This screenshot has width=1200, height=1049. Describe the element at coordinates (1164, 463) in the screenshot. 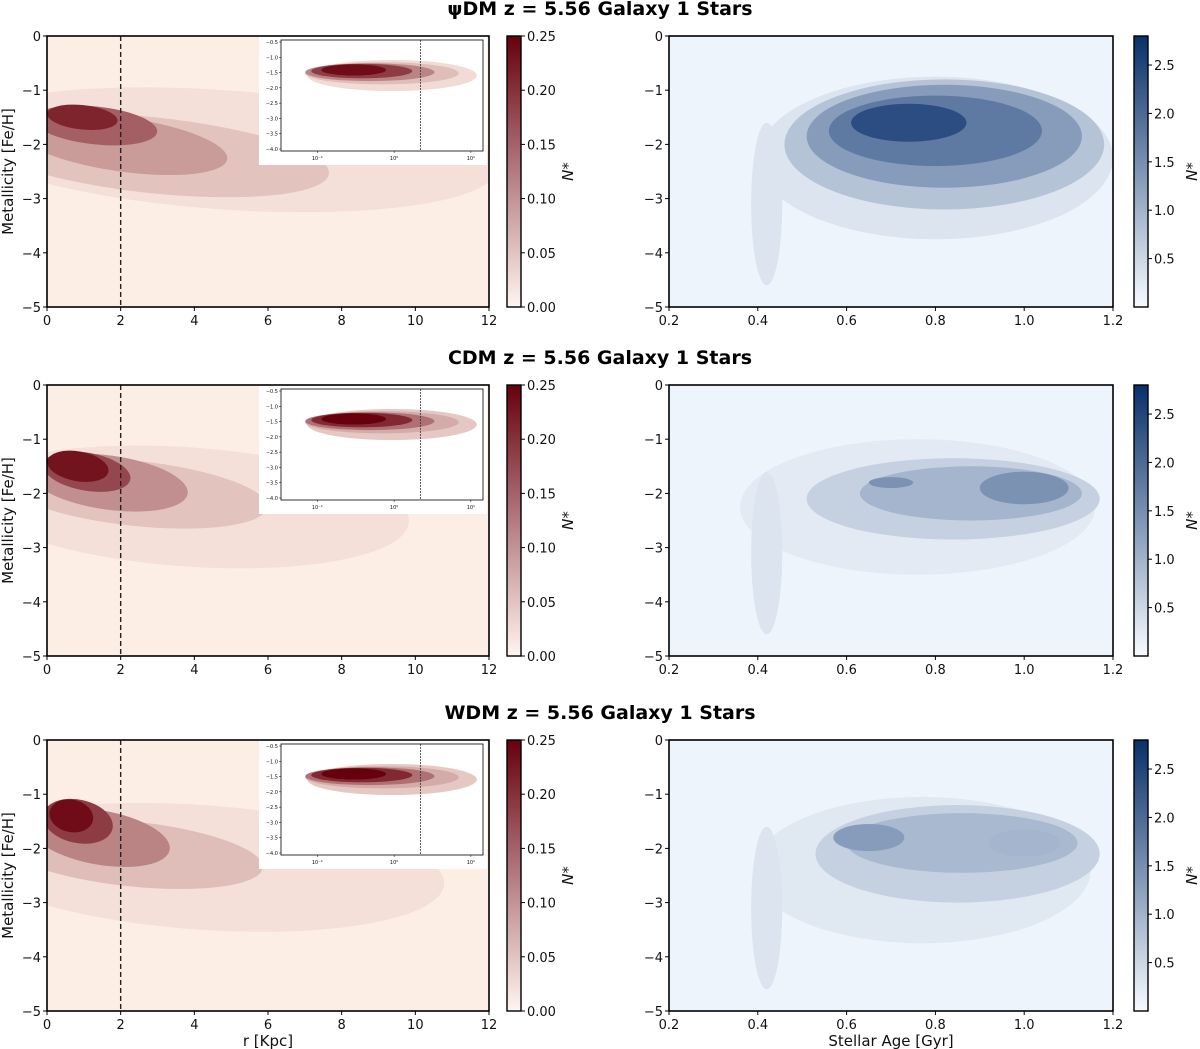

I see `colorbar-tick-label: 2.0` at that location.